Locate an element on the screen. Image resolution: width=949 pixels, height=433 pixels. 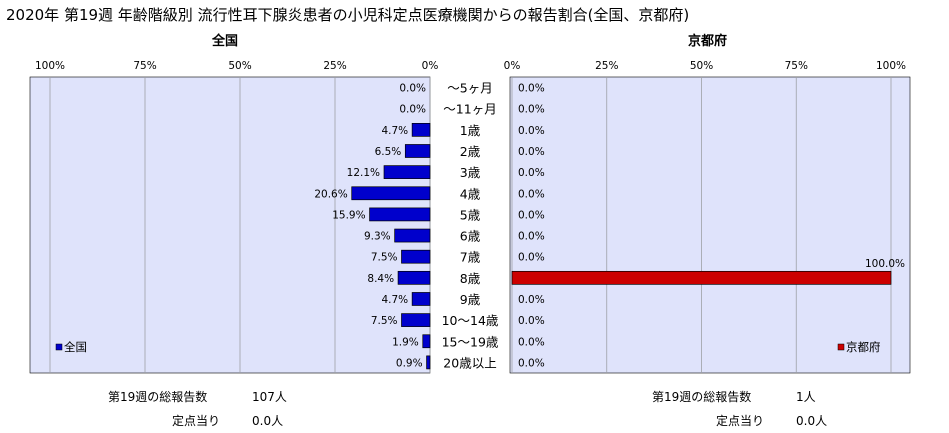
left-data-label: 1.9% is located at coordinates (405, 342).